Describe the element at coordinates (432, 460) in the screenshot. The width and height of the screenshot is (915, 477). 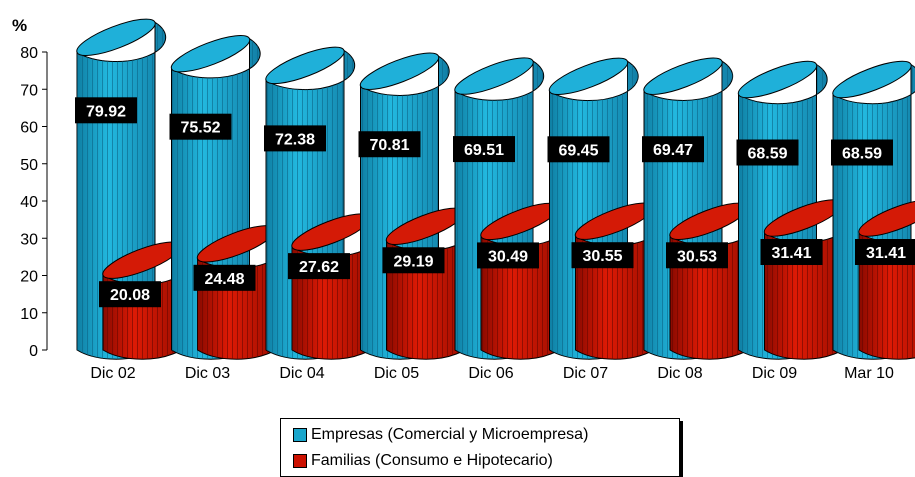
I see `legend-label-familias: Familias (Consumo e Hipotecario)` at that location.